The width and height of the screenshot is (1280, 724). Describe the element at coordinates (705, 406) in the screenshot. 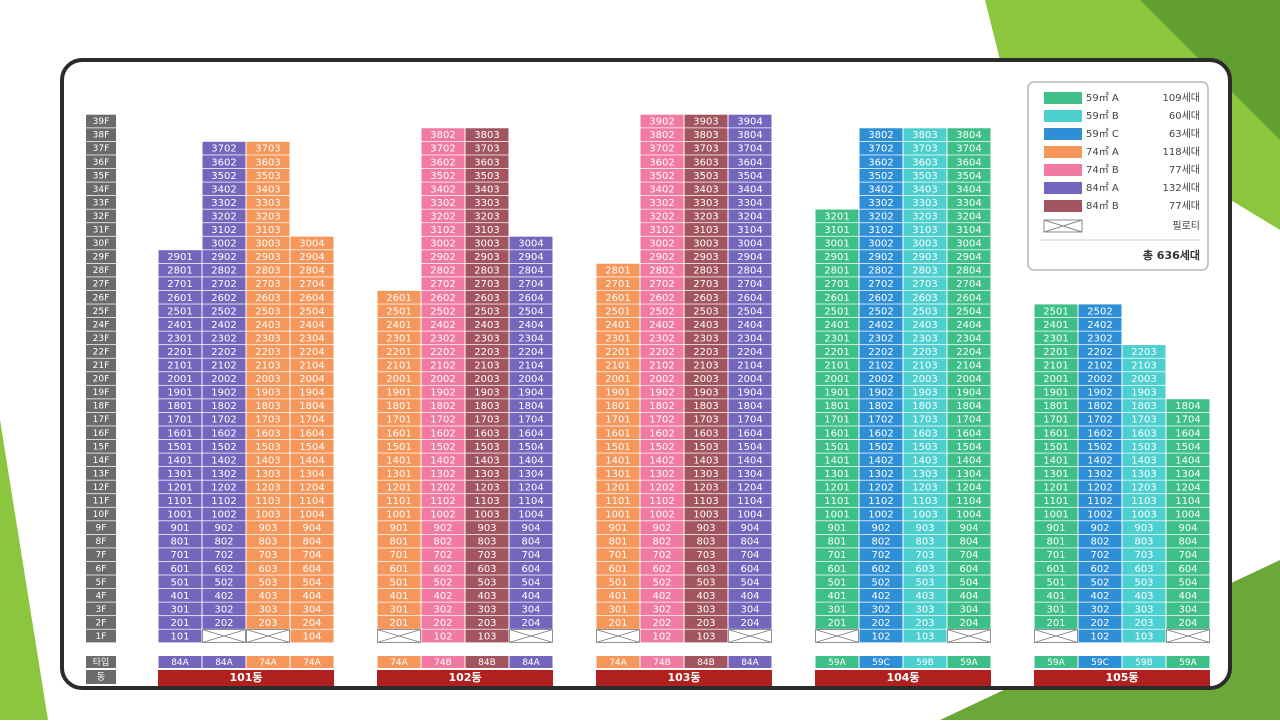

I see `unit-label: 1803` at that location.